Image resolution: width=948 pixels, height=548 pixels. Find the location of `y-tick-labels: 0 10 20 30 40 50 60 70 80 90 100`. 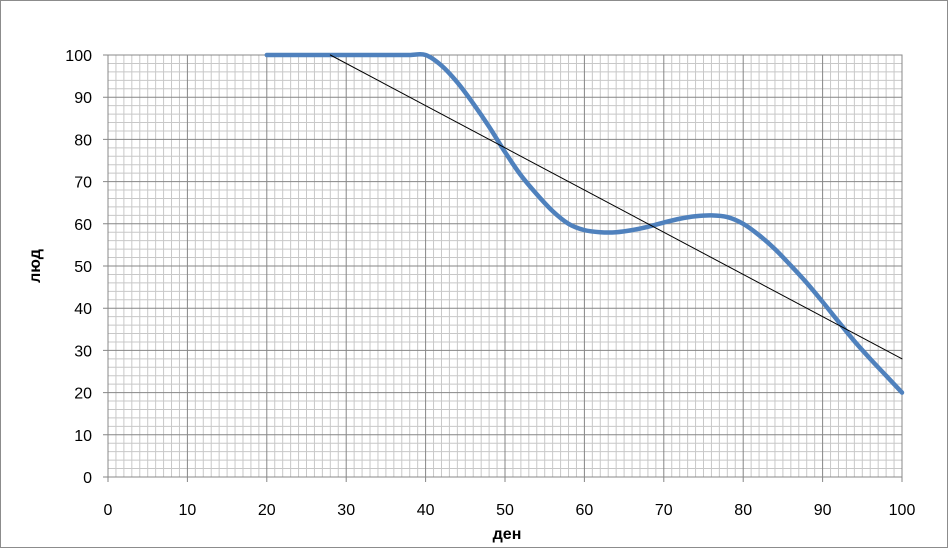

y-tick-labels: 0 10 20 30 40 50 60 70 80 90 100 is located at coordinates (78, 267).